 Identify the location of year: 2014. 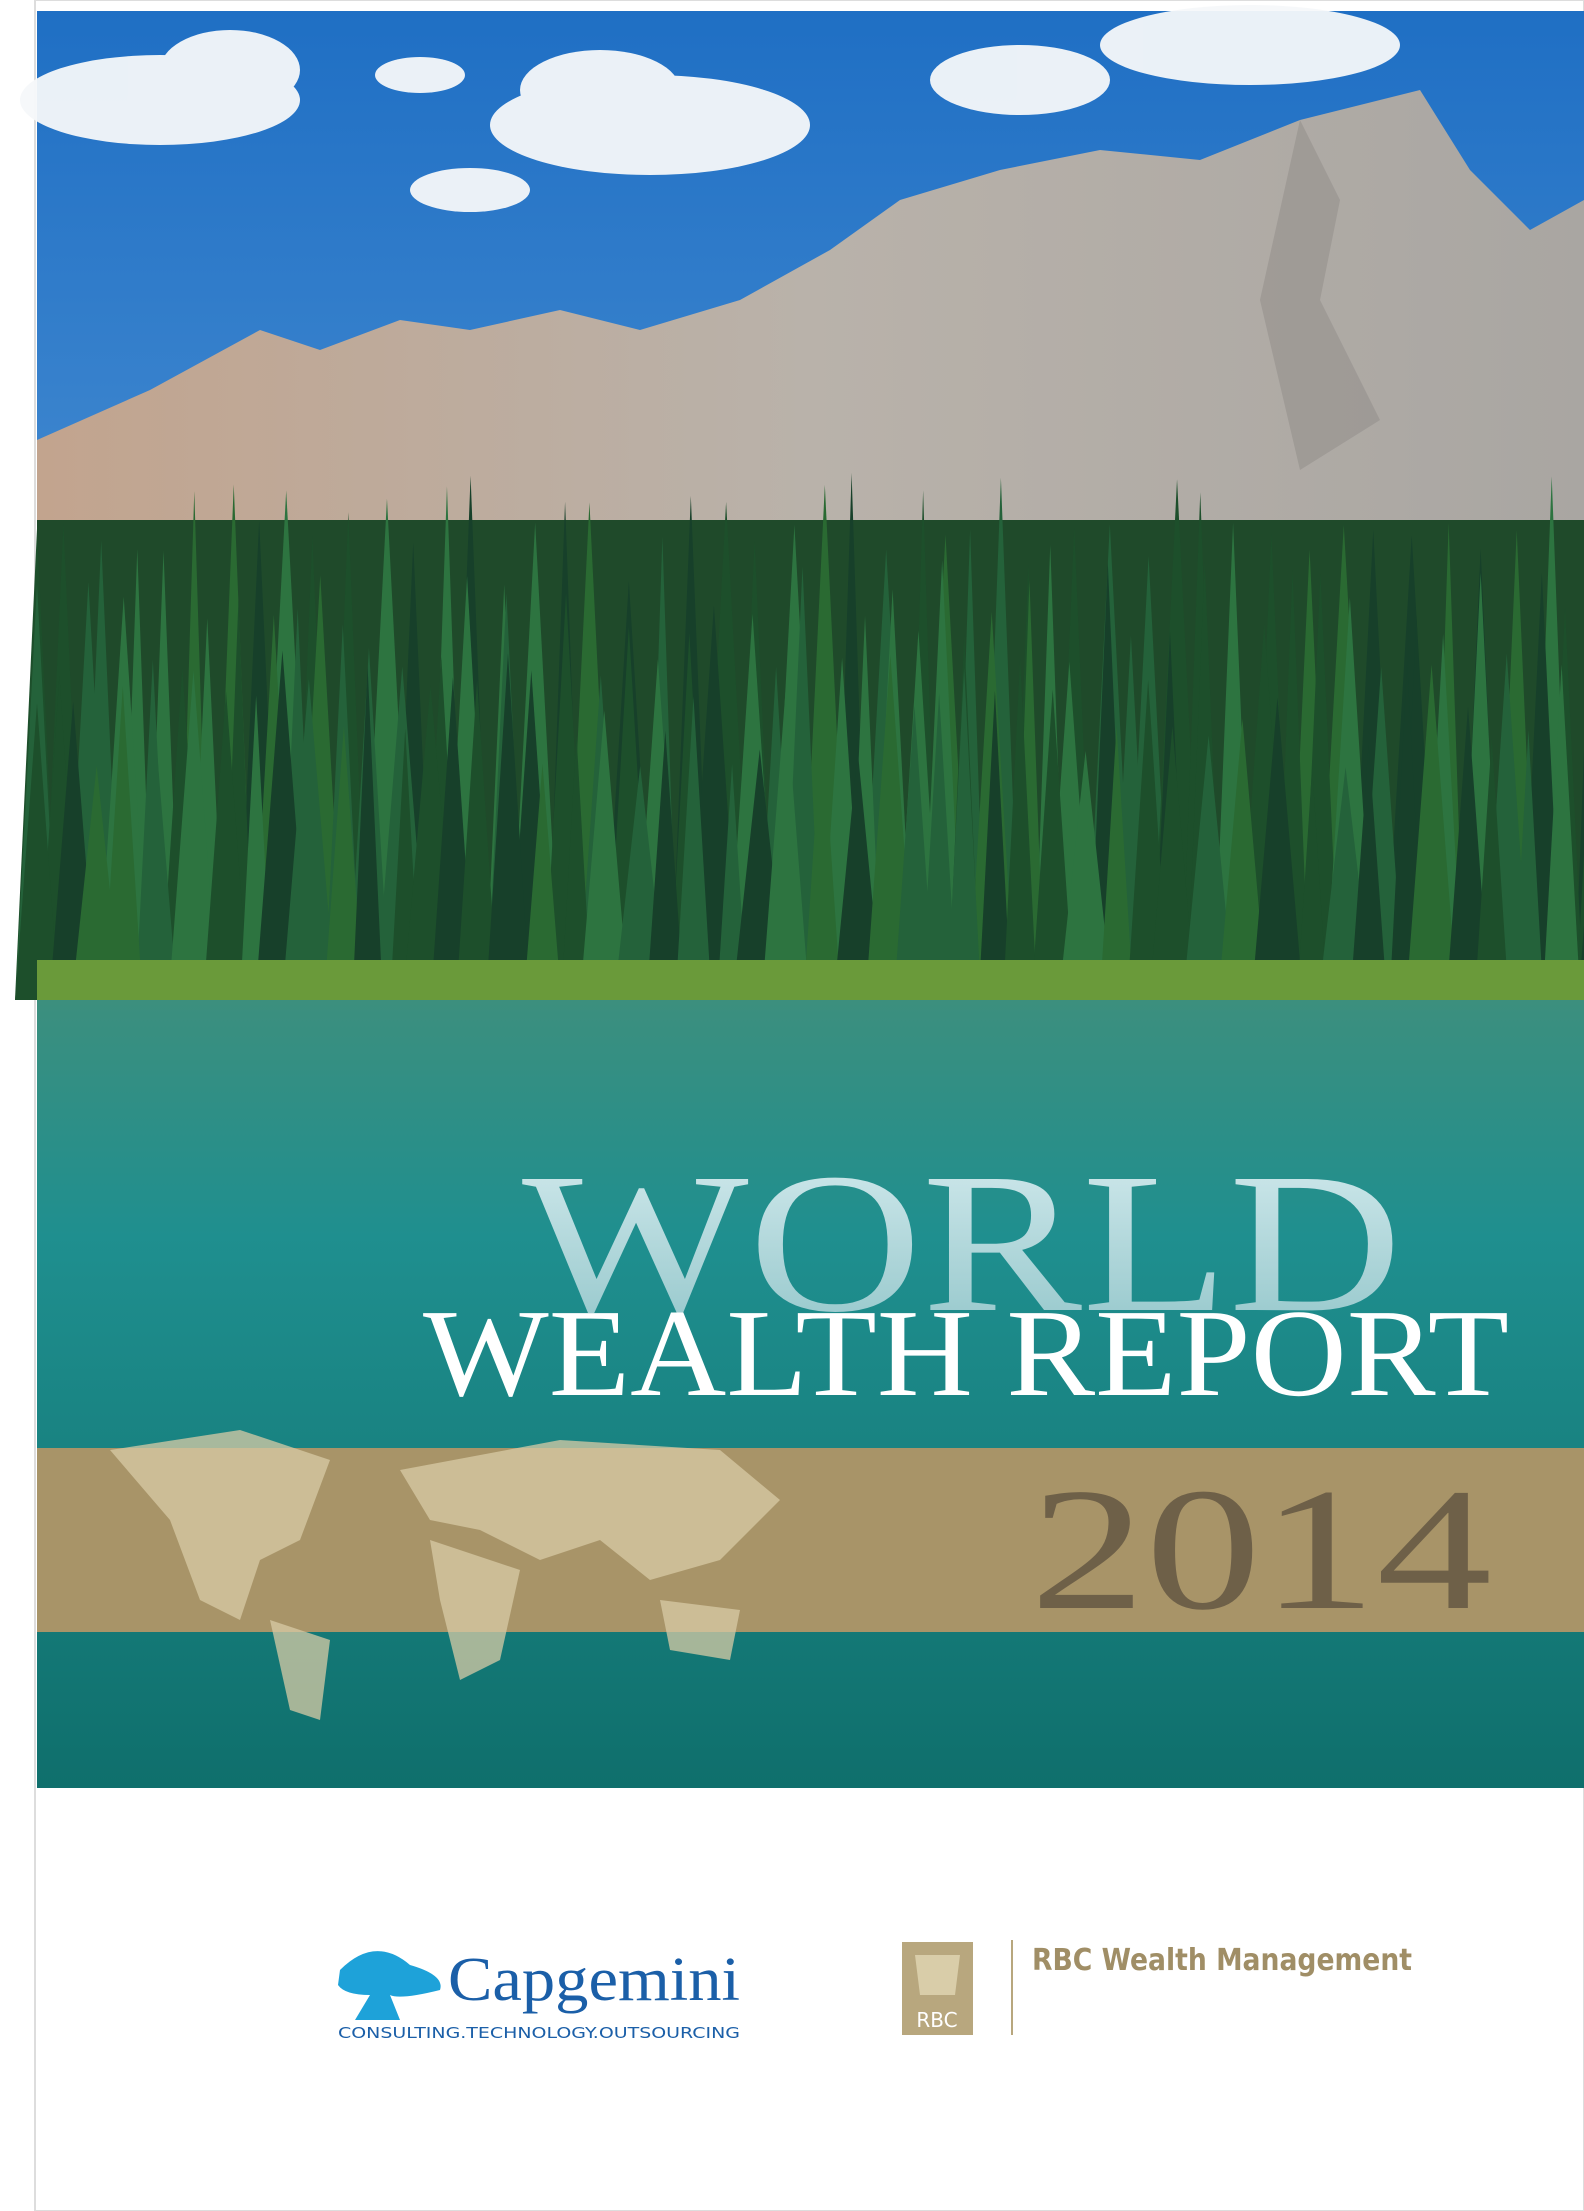
(1261, 1549).